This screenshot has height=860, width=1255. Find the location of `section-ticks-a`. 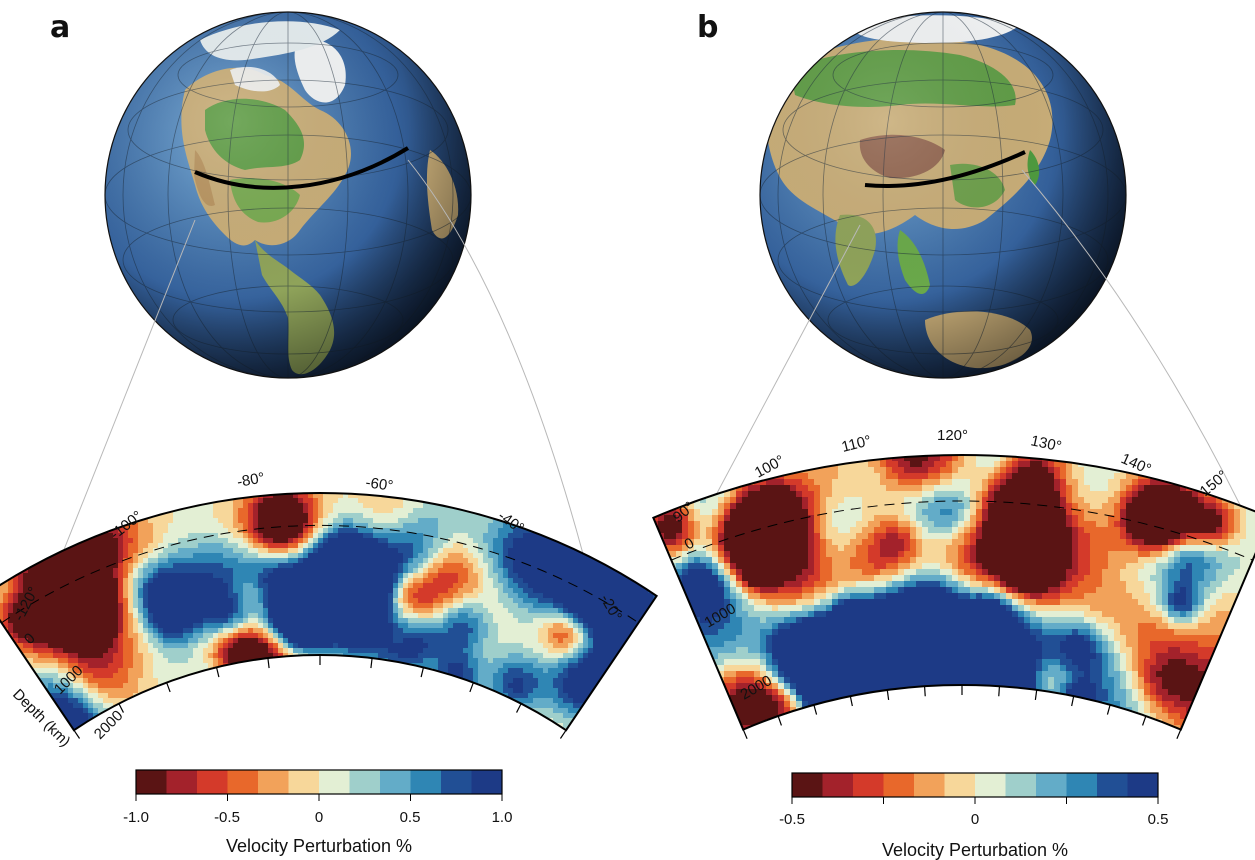

section-ticks-a is located at coordinates (320, 697).